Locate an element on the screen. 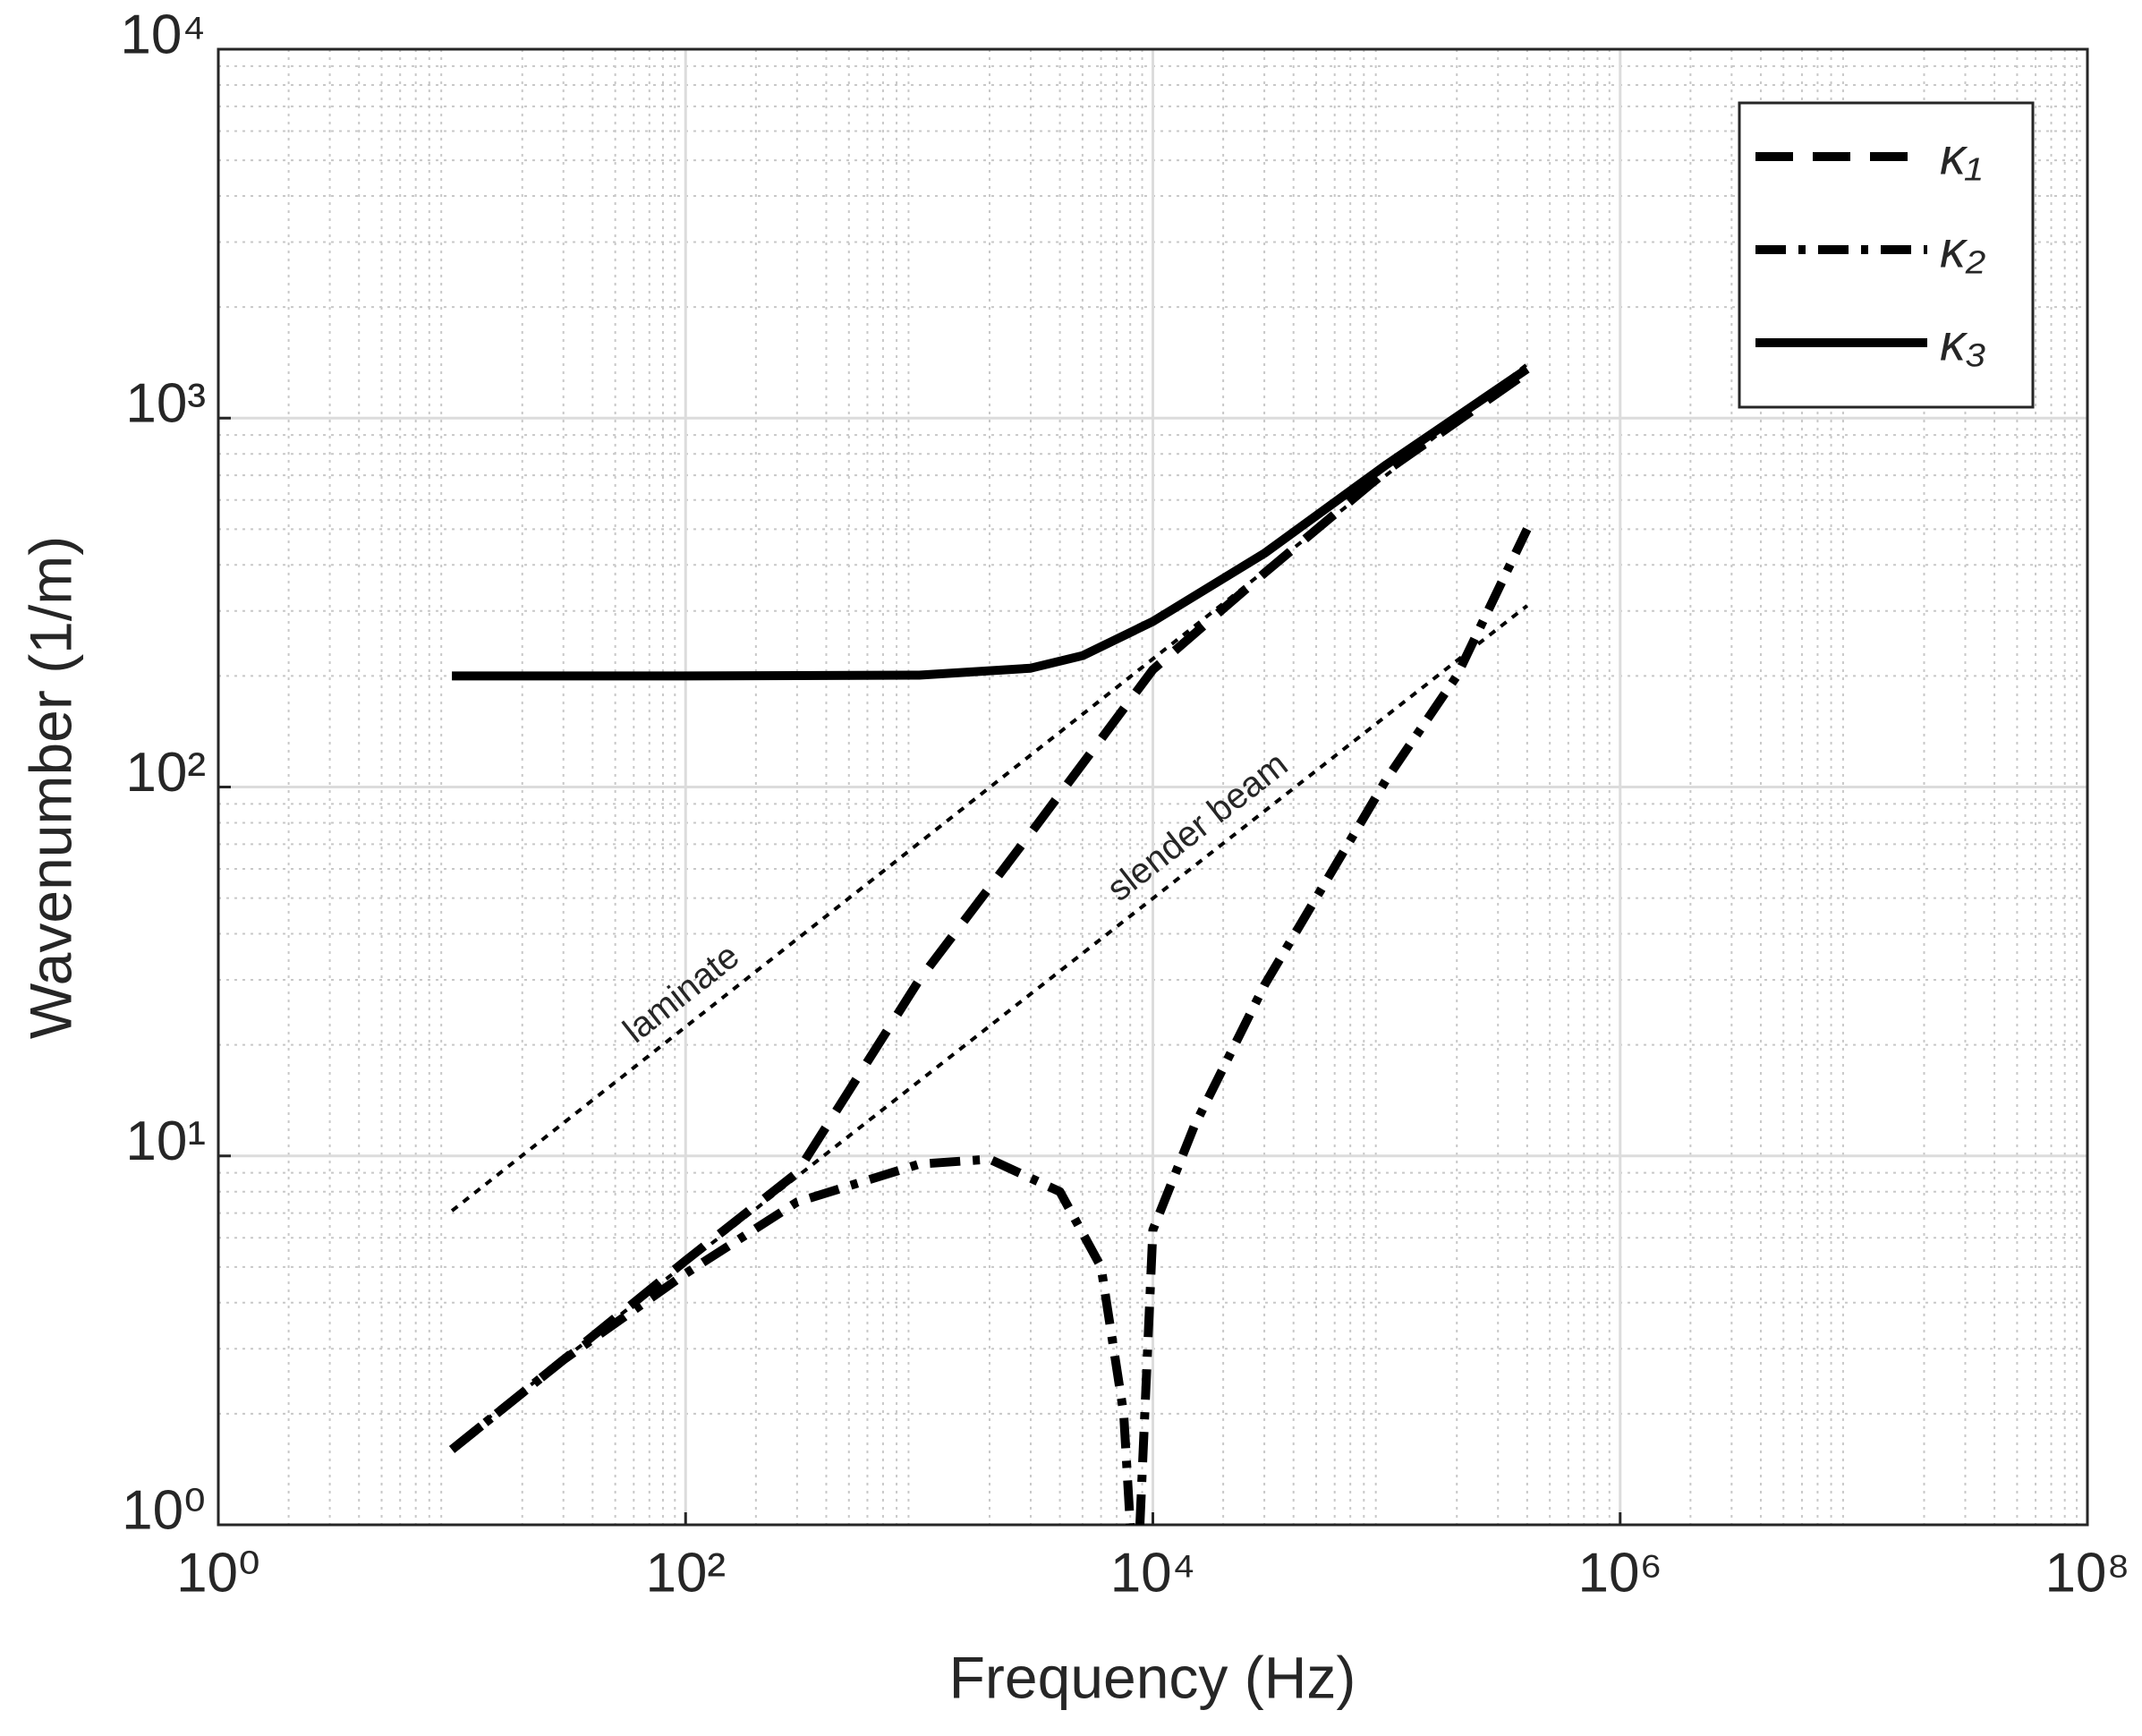 Image resolution: width=2142 pixels, height=1736 pixels. x-tick-label: 10⁶ is located at coordinates (1620, 1573).